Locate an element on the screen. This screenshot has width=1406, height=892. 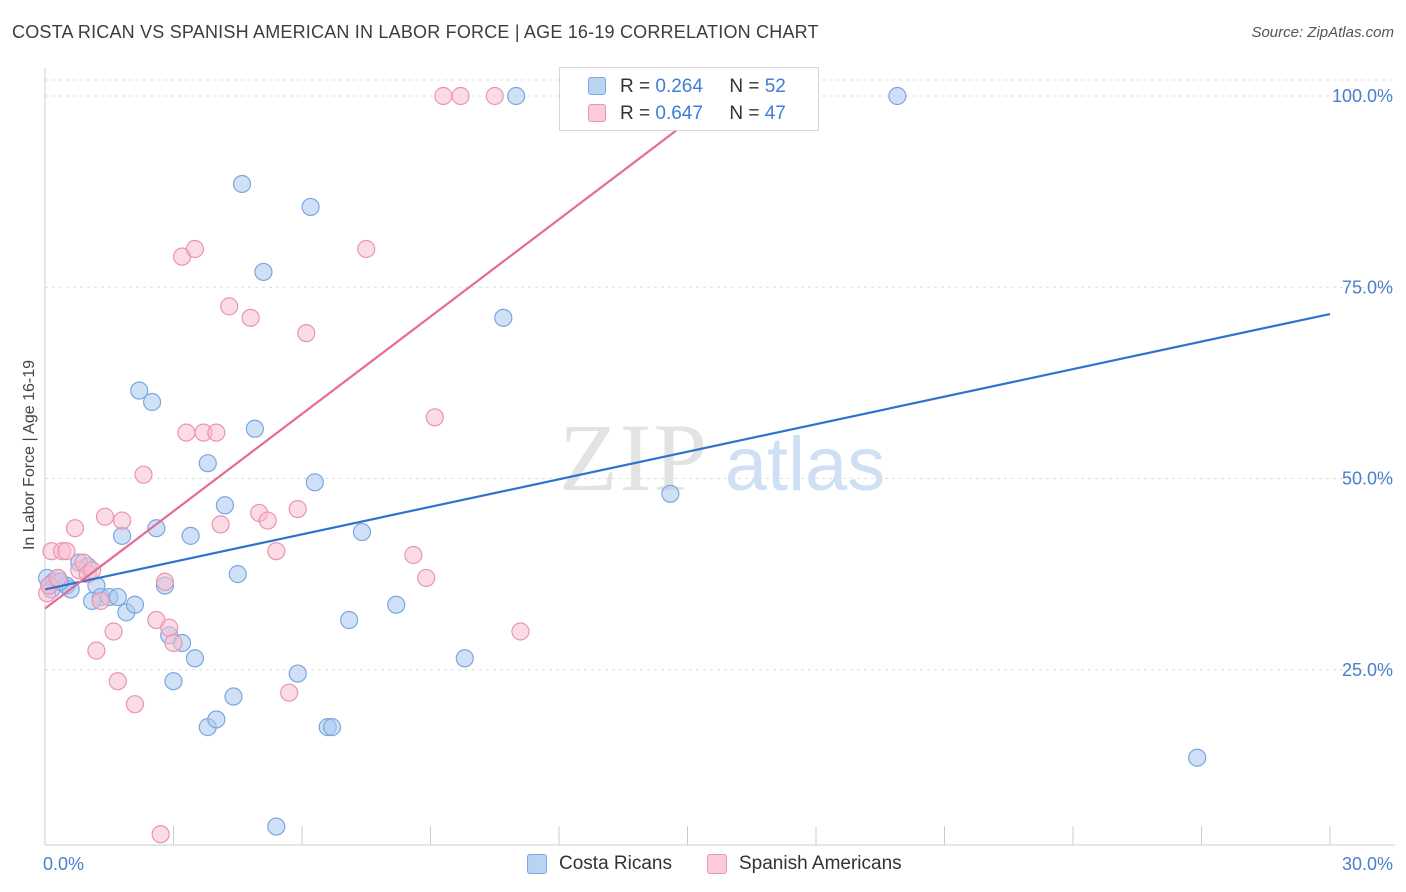
y-tick-label: 75.0% is located at coordinates (1367, 287).